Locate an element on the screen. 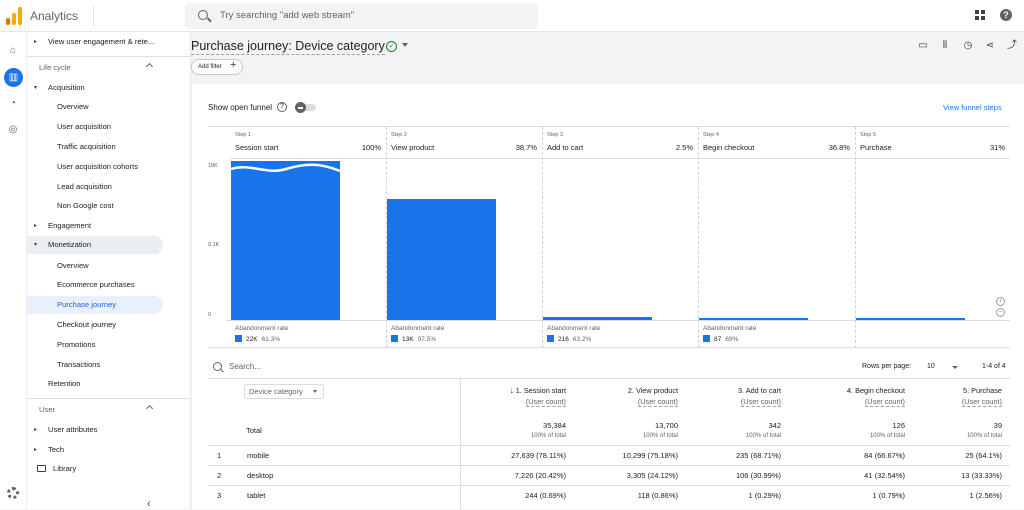 The width and height of the screenshot is (1024, 510). add-filter-button: Add filter + is located at coordinates (217, 67).